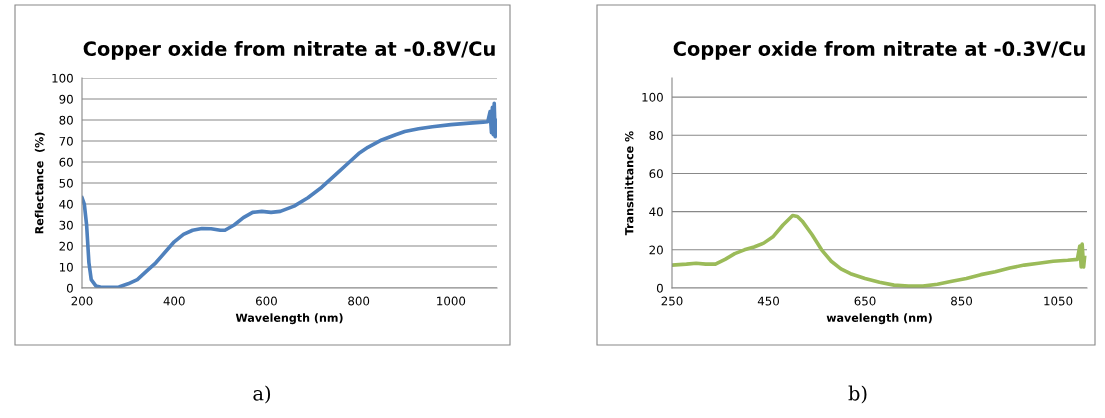  What do you see at coordinates (82, 301) in the screenshot?
I see `x-tick-label: 200` at bounding box center [82, 301].